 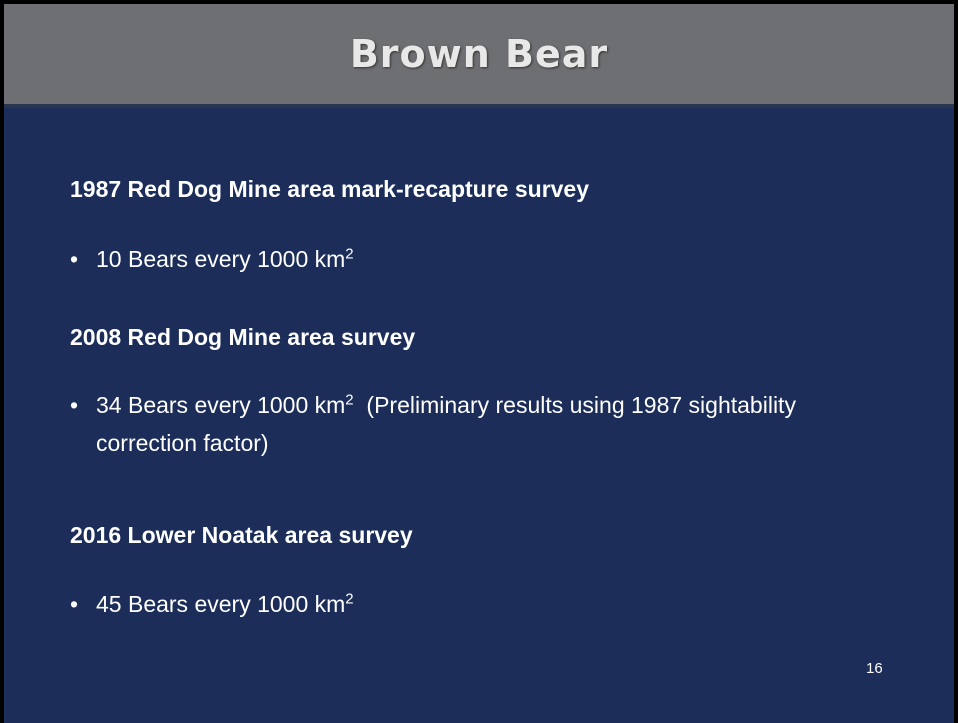 What do you see at coordinates (243, 337) in the screenshot?
I see `section-heading: 2008 Red Dog Mine area survey` at bounding box center [243, 337].